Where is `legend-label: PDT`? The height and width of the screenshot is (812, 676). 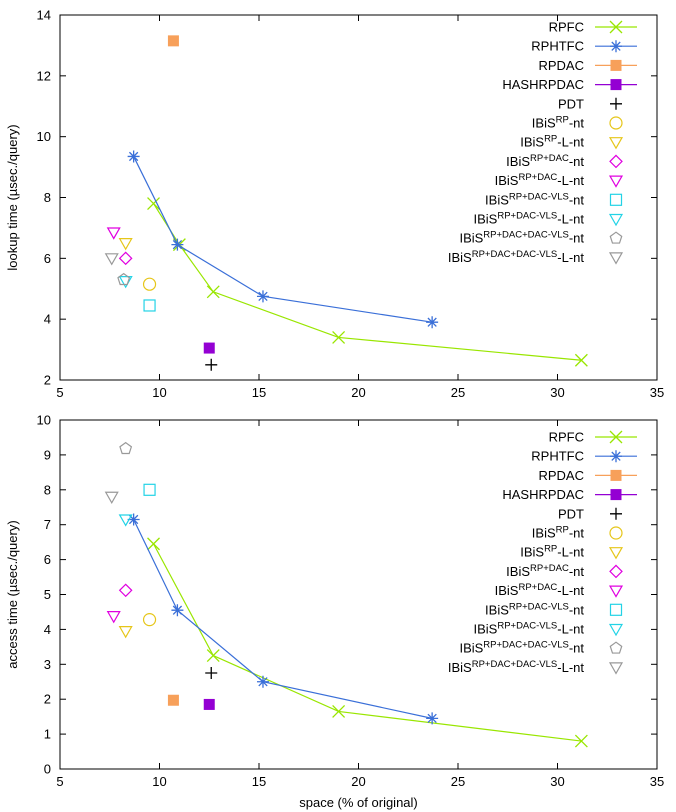 legend-label: PDT is located at coordinates (571, 103).